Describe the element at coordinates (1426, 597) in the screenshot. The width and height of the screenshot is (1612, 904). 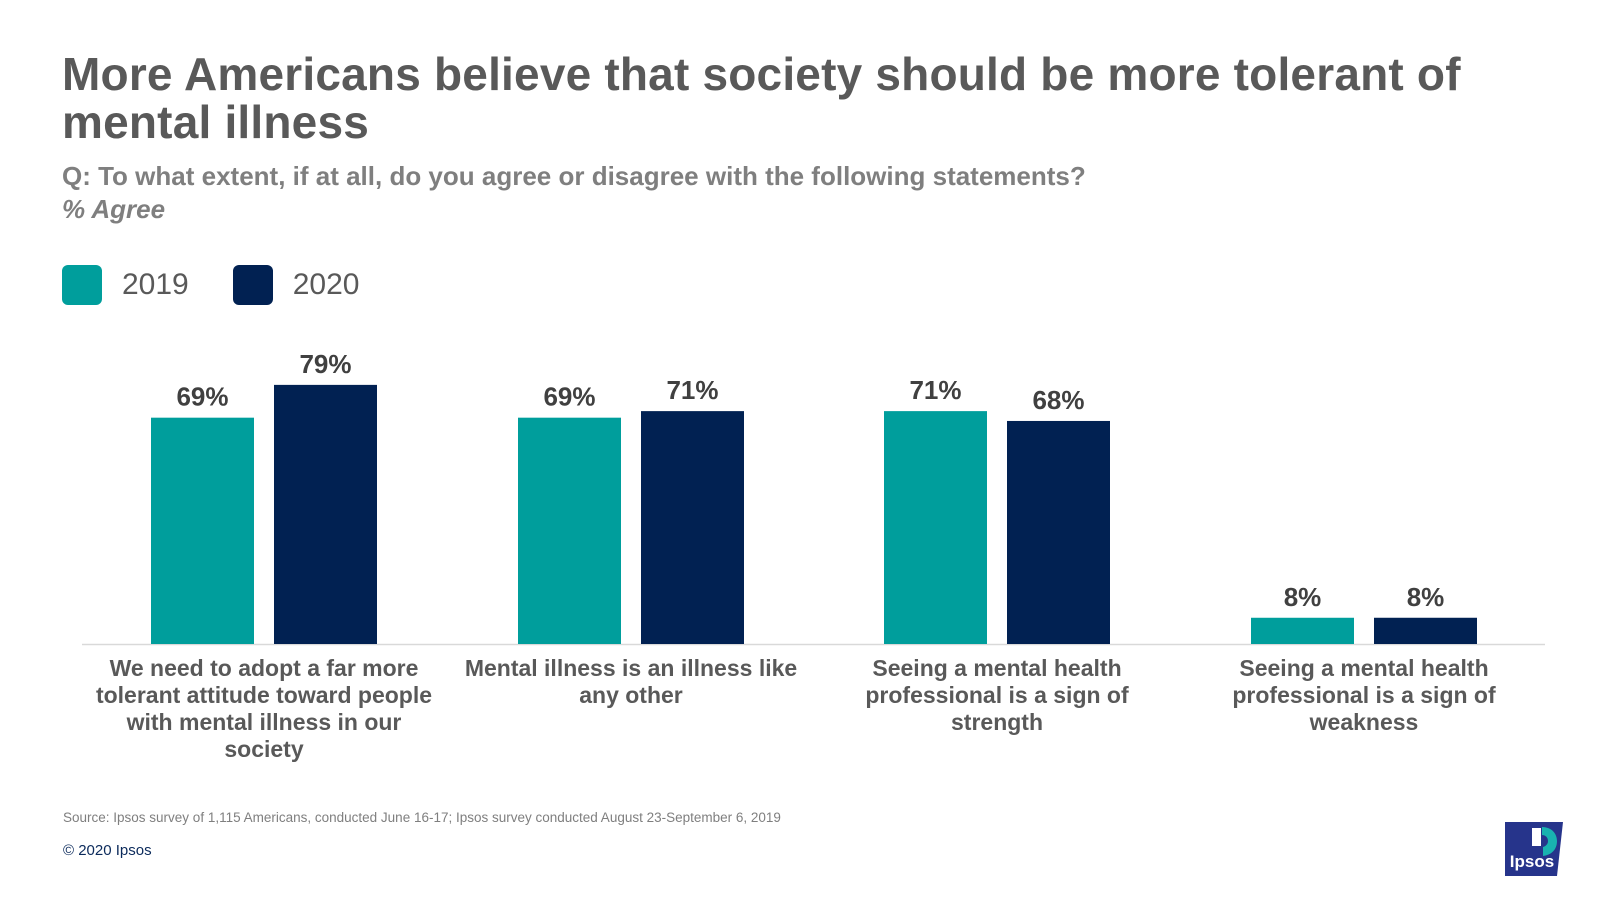
I see `data-label-2020-category-4: 8%` at that location.